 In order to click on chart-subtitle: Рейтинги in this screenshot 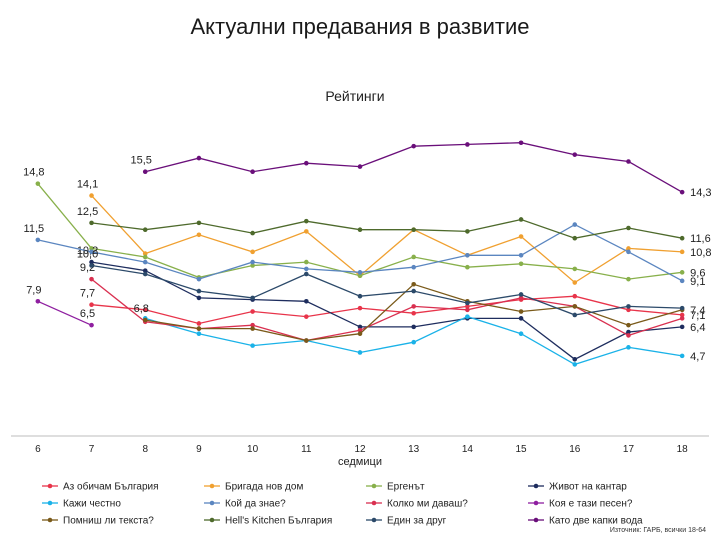, I will do `click(355, 96)`.